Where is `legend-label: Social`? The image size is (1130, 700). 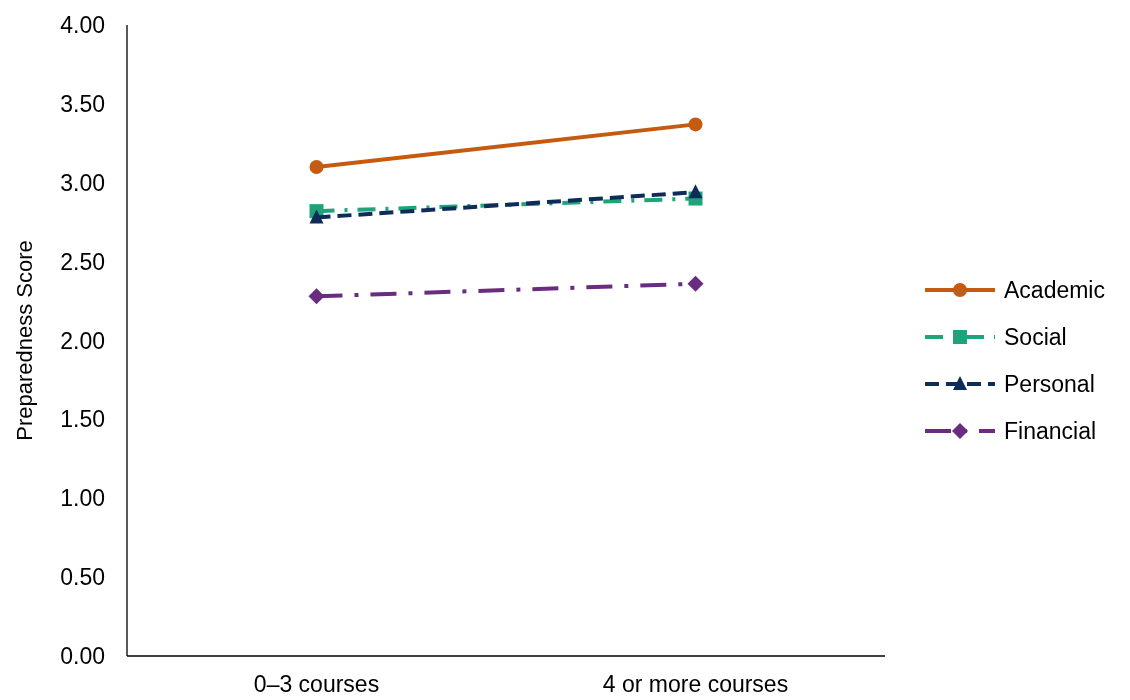
legend-label: Social is located at coordinates (1035, 337).